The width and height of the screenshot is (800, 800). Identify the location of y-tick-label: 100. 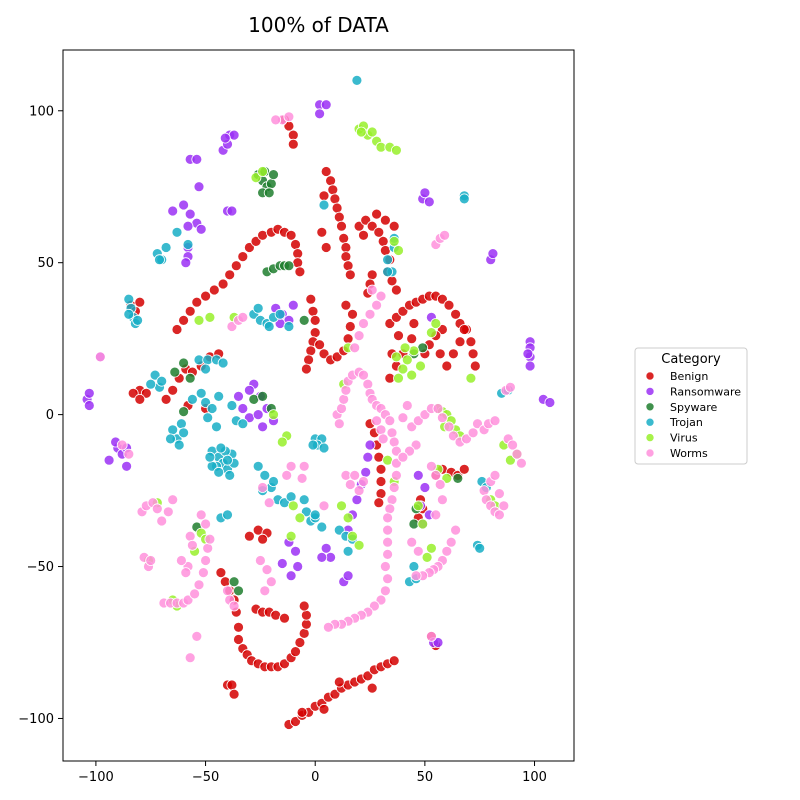
(41, 111).